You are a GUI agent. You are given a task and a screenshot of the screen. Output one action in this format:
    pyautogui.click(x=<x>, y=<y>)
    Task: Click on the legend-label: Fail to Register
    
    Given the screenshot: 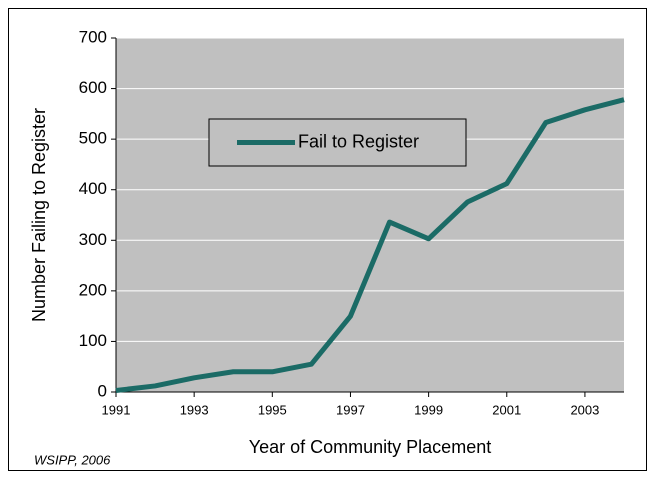 What is the action you would take?
    pyautogui.click(x=358, y=141)
    